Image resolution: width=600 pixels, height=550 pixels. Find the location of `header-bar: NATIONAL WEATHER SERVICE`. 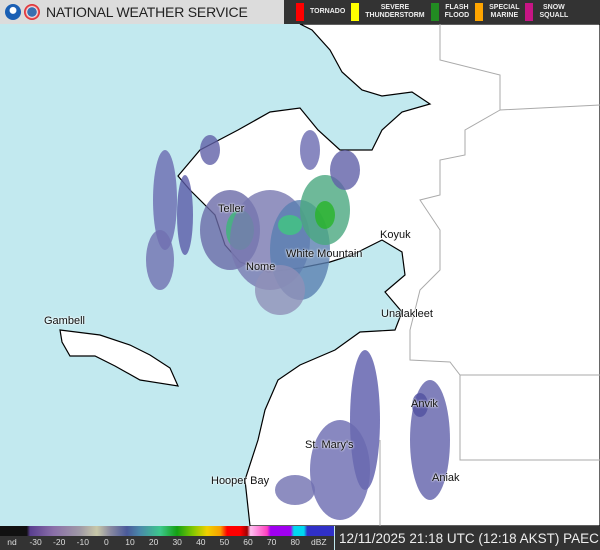

header-bar: NATIONAL WEATHER SERVICE is located at coordinates (142, 12).